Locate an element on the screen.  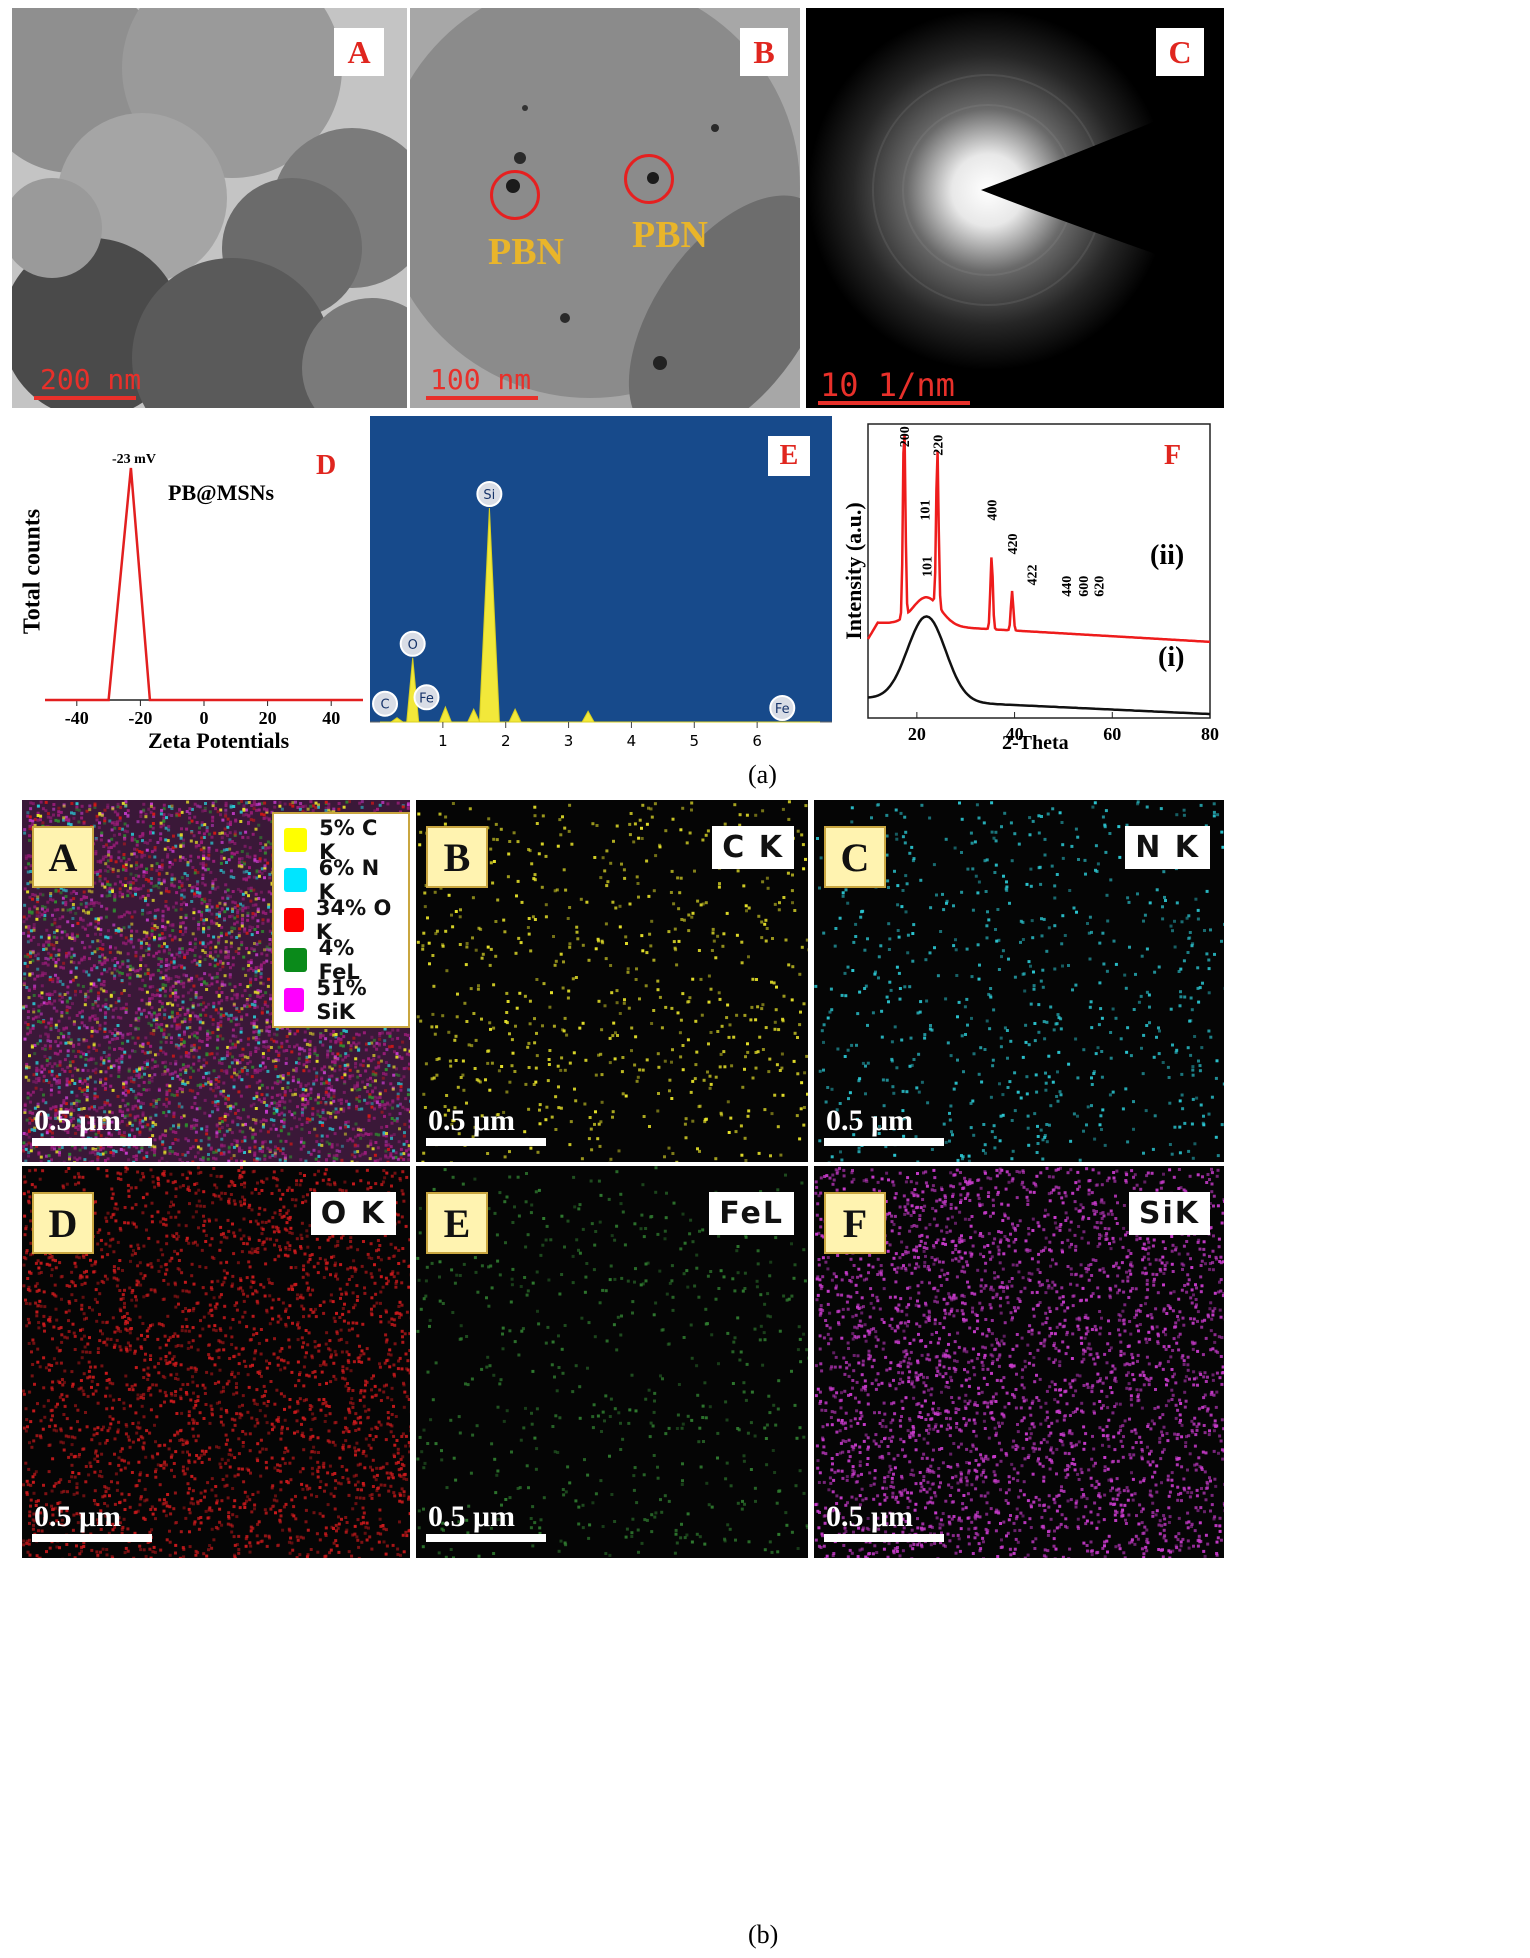
element-label: SiK is located at coordinates (1169, 1213).